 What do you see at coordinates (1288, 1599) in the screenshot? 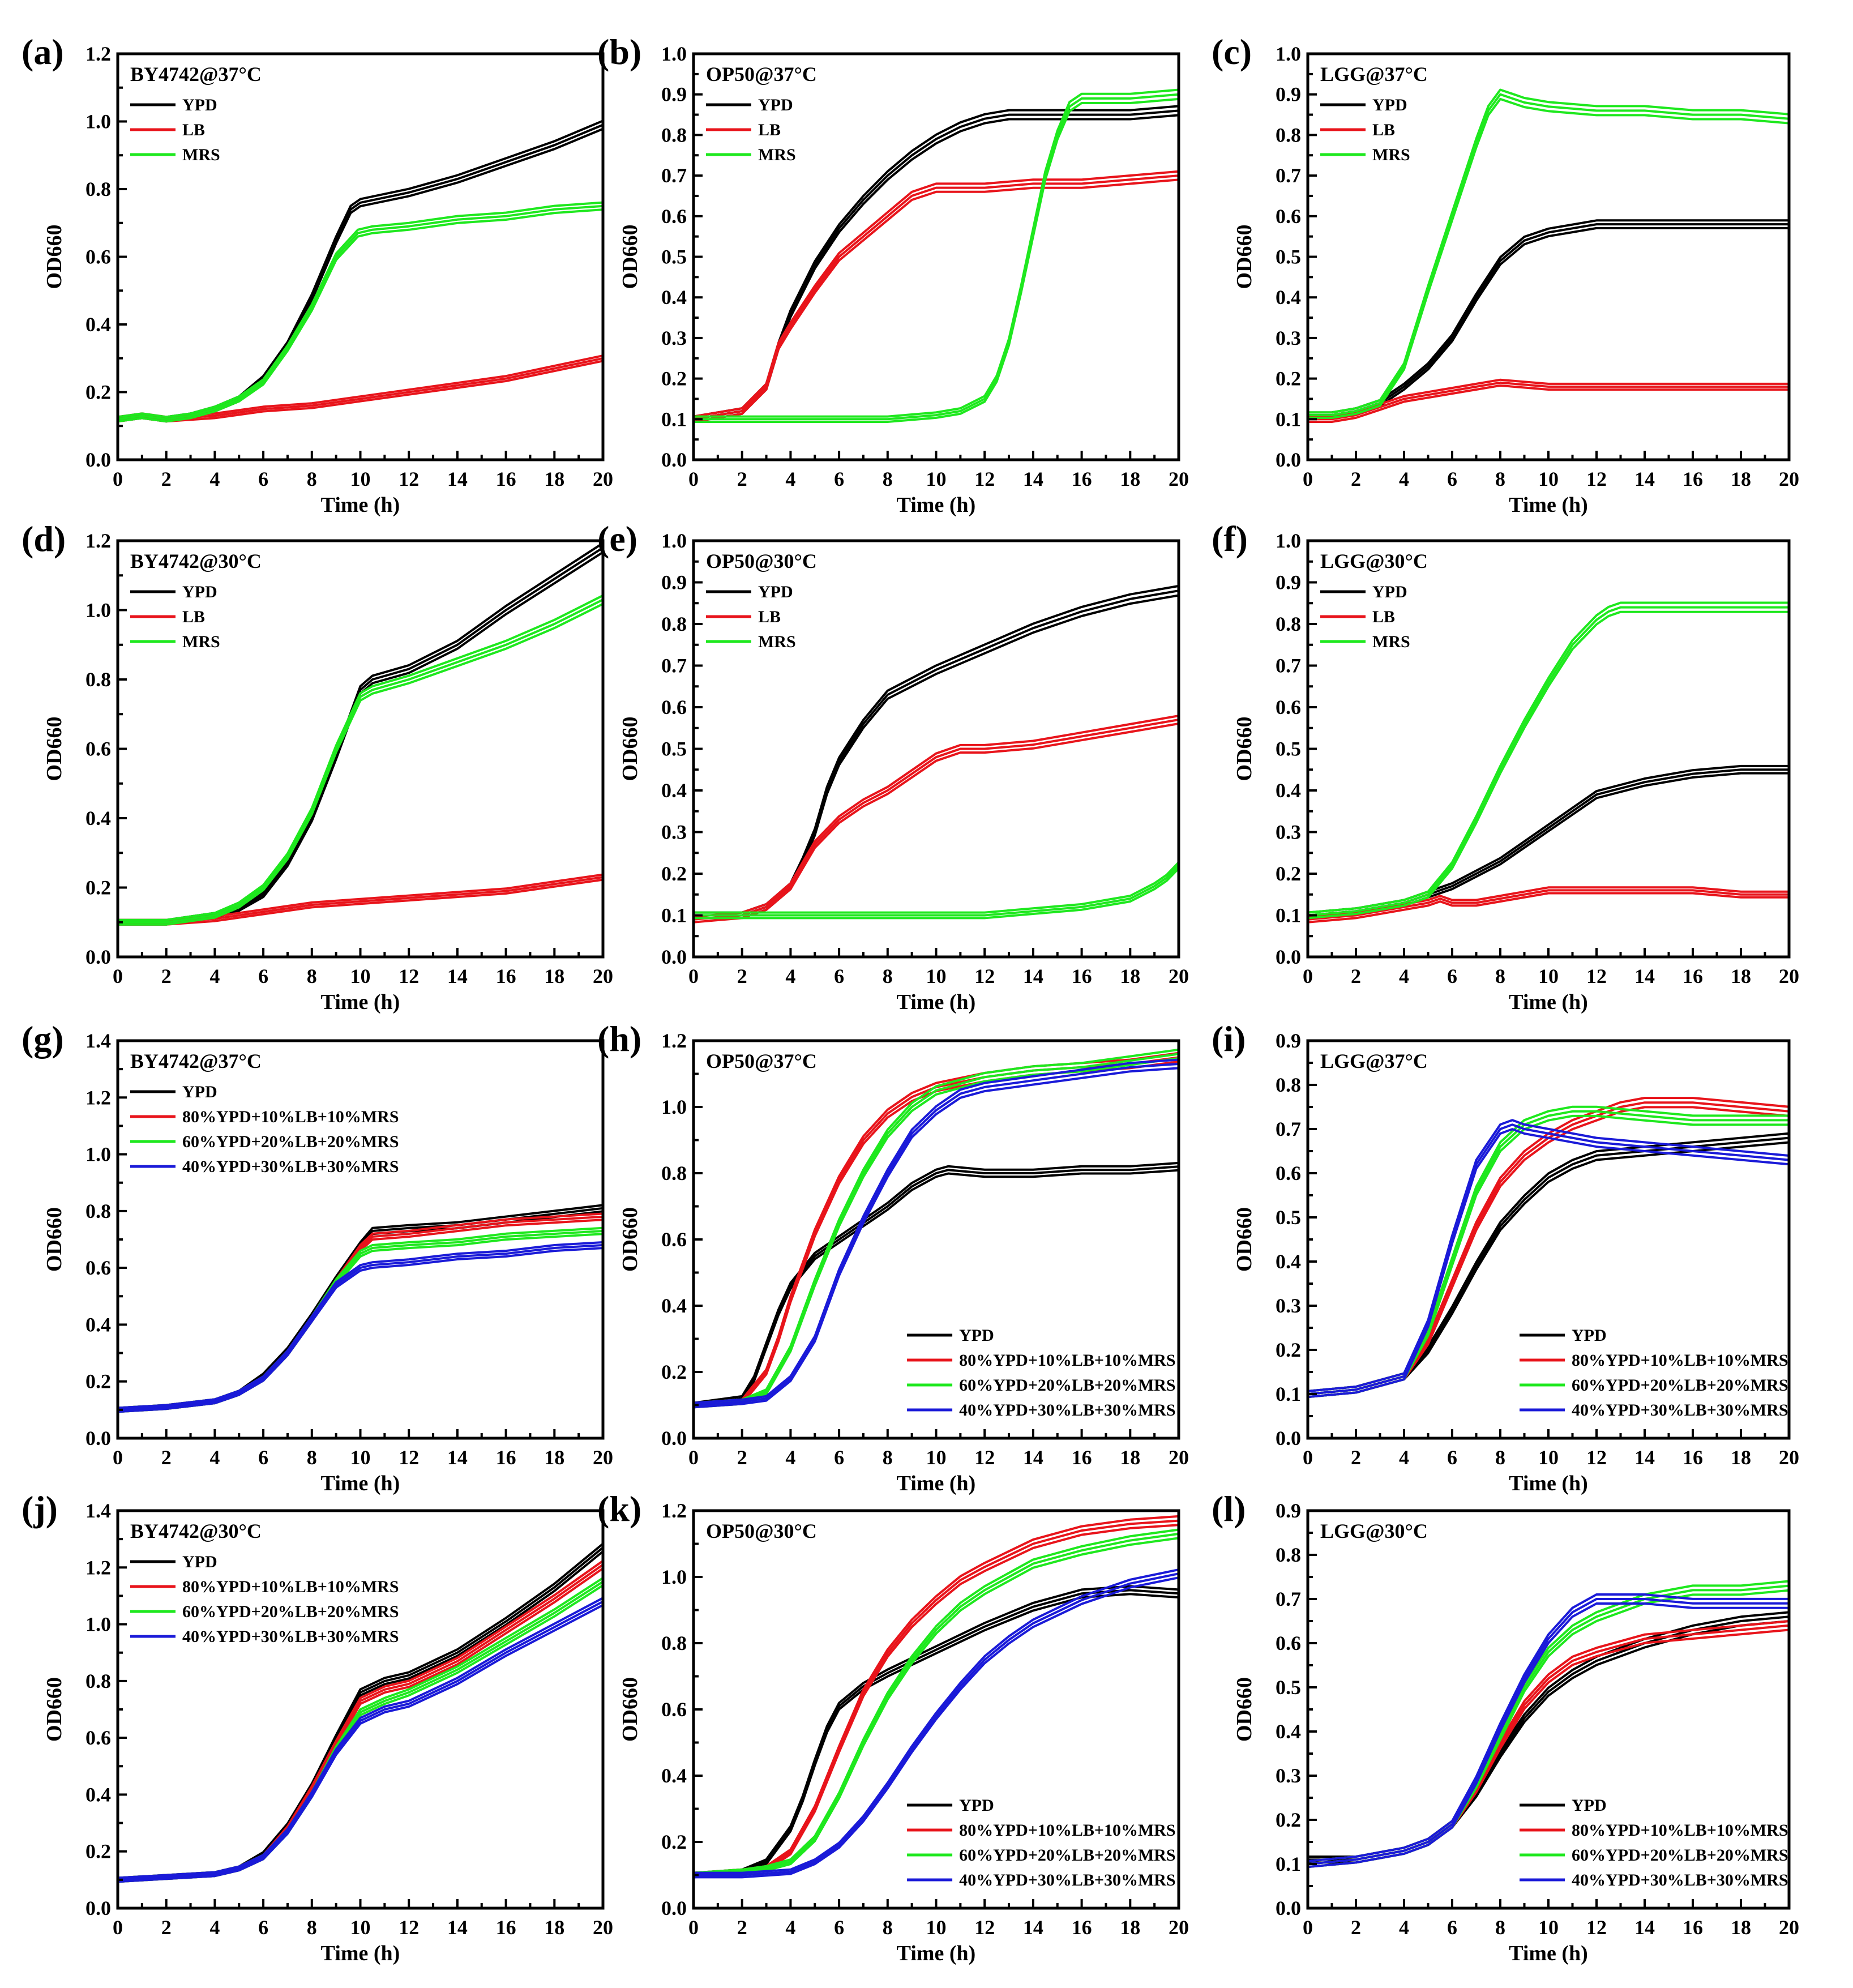
I see `y-tick-label: 0.7` at bounding box center [1288, 1599].